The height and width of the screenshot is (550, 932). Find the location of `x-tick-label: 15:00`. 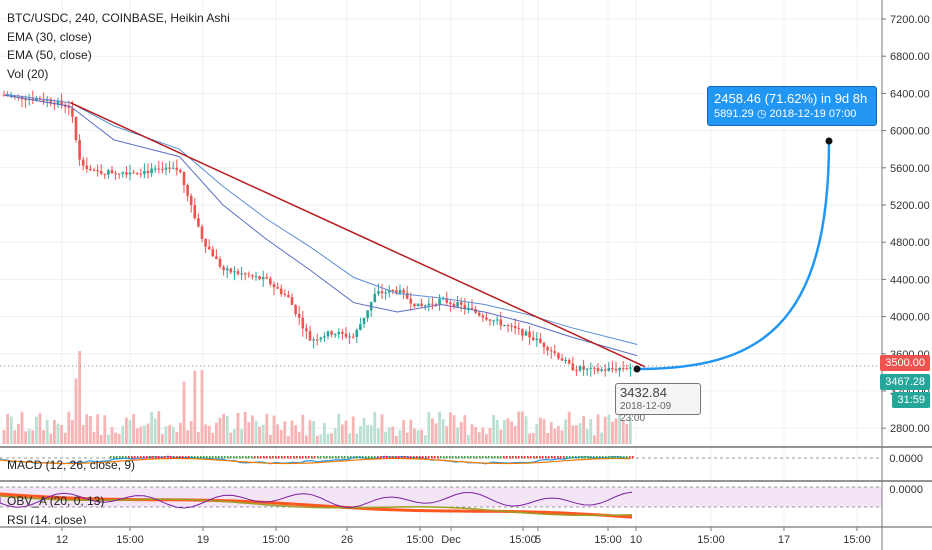

x-tick-label: 15:00 is located at coordinates (276, 540).